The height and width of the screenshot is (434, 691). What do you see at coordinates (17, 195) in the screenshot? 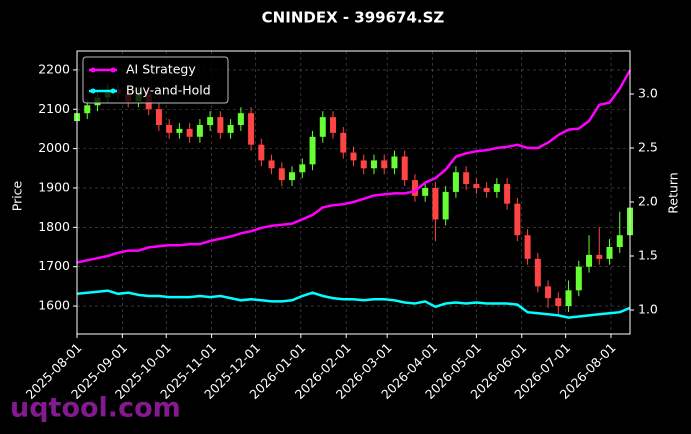
I see `y-axis-label: Price` at bounding box center [17, 195].